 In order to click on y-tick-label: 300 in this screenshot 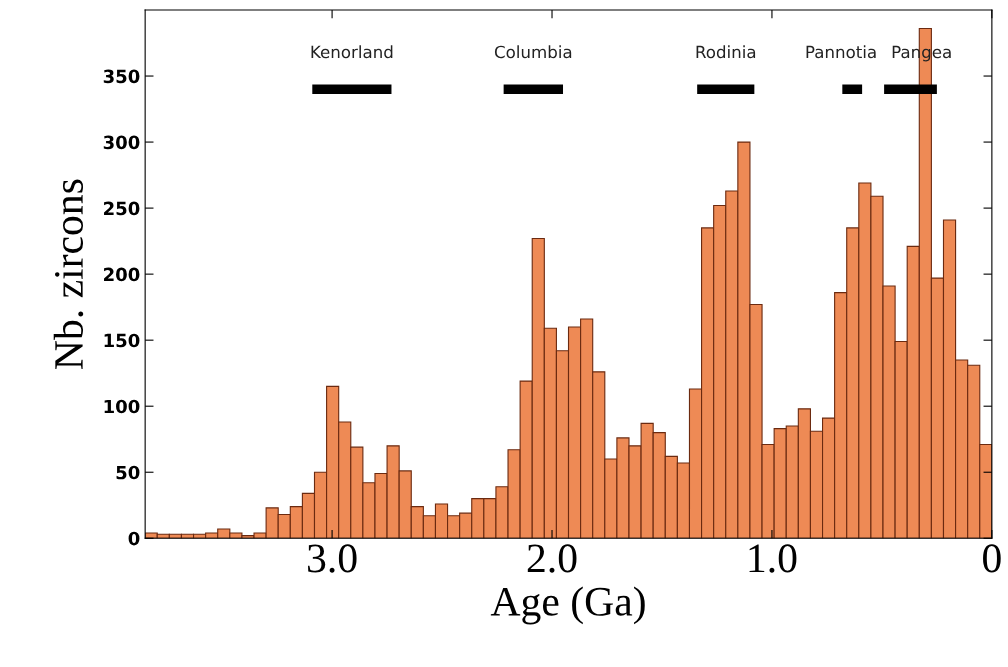, I will do `click(121, 142)`.